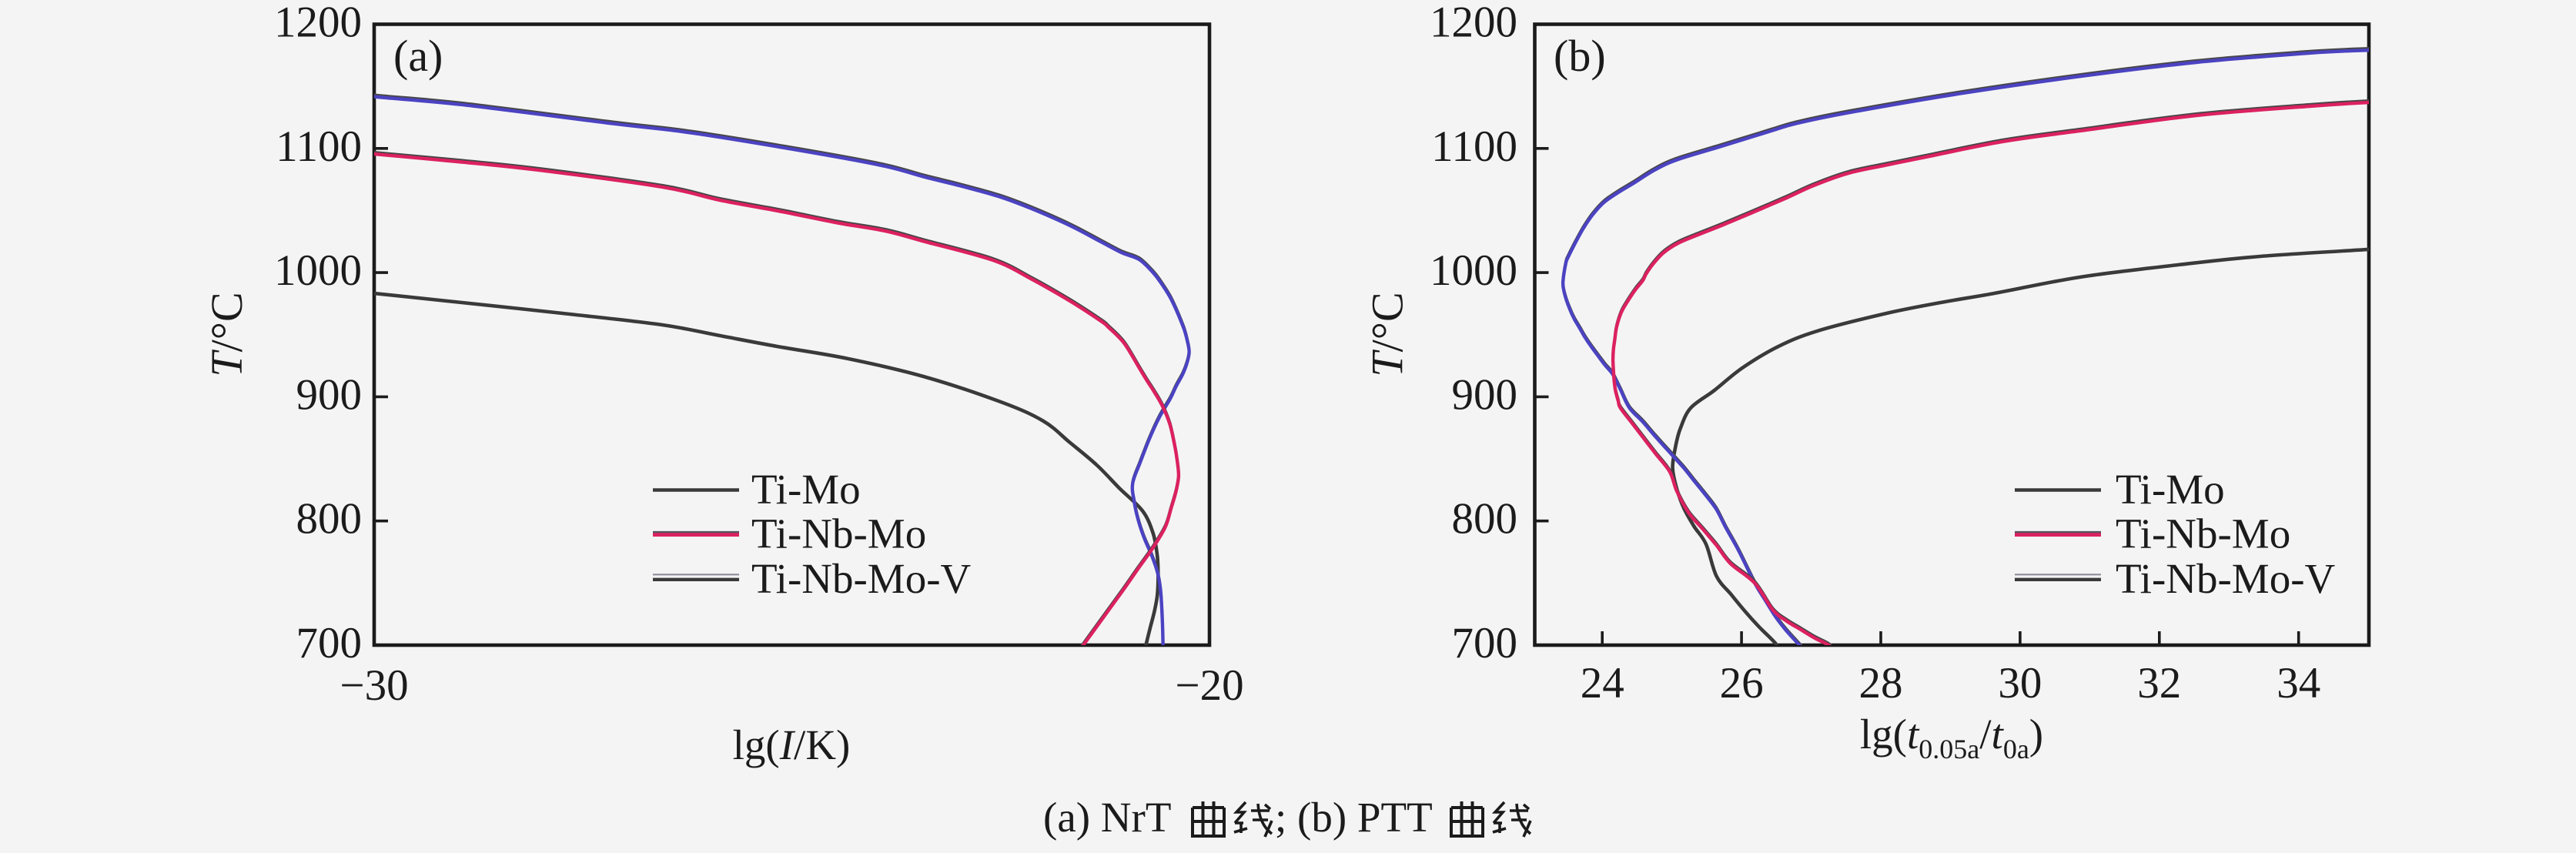  I want to click on svg-text: lg(I/K), so click(792, 744).